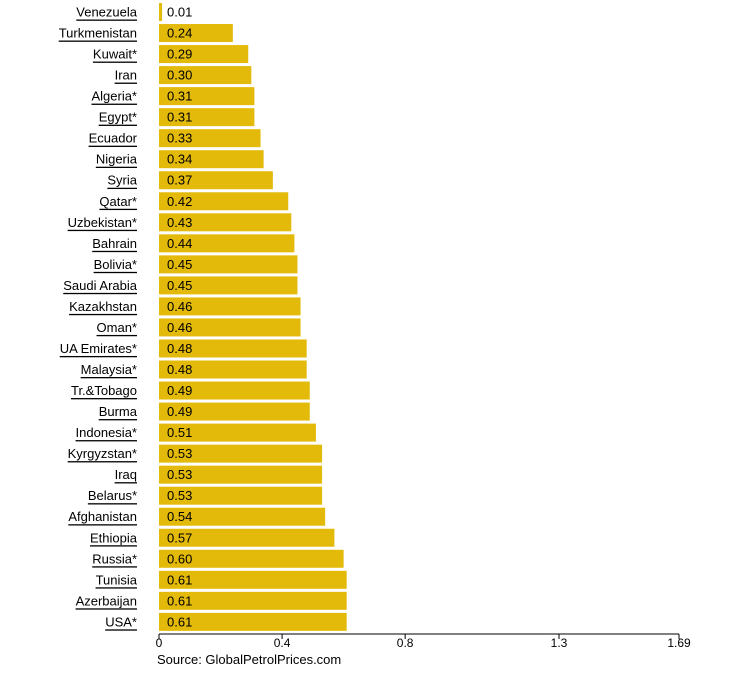  Describe the element at coordinates (179, 516) in the screenshot. I see `data-label: 0.54` at that location.